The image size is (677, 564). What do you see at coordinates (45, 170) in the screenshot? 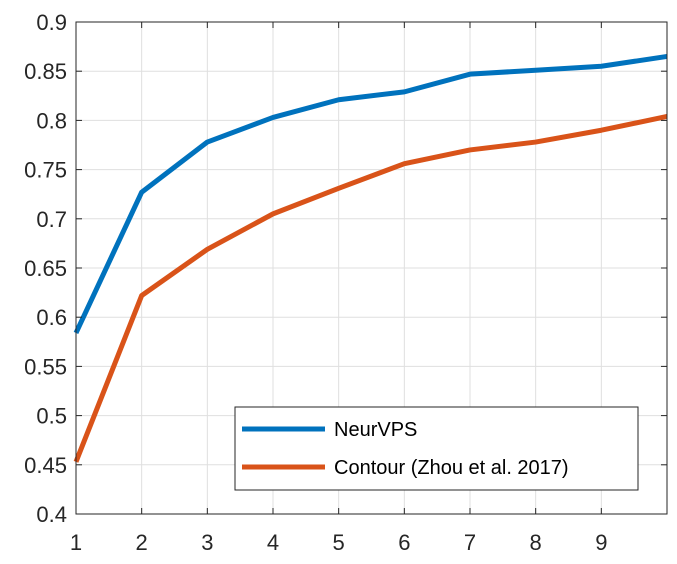
I see `y-tick-label: 0.75` at bounding box center [45, 170].